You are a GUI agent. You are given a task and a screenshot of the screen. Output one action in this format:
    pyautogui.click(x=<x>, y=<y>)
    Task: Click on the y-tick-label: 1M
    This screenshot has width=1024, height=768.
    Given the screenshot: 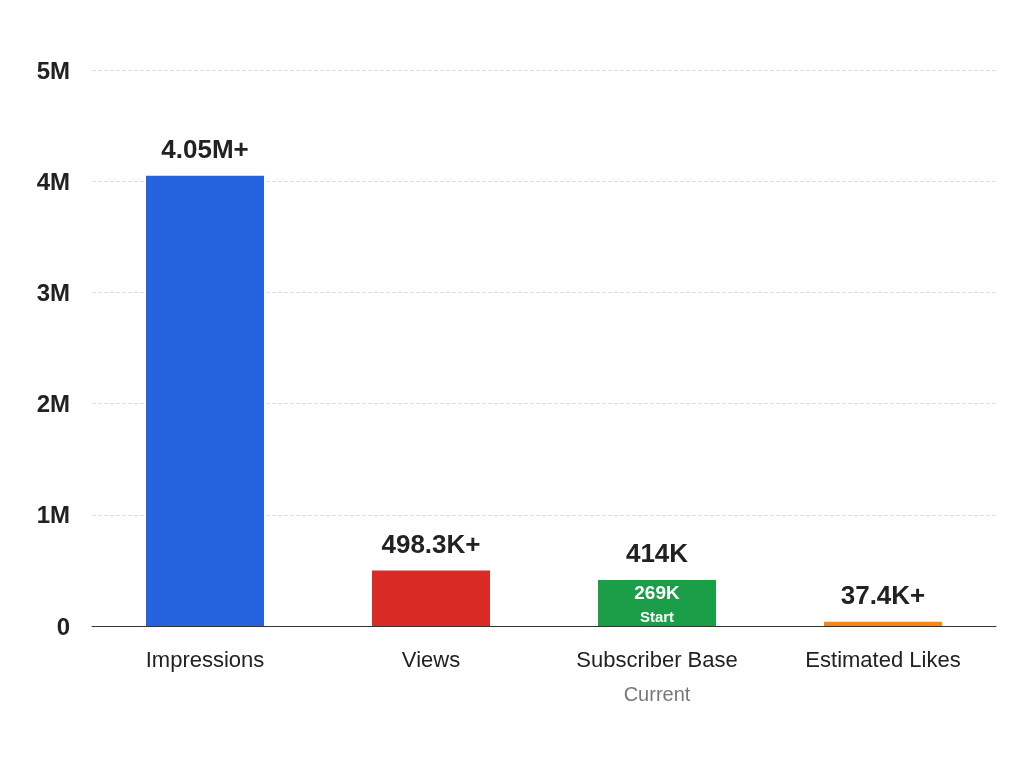 What is the action you would take?
    pyautogui.click(x=53, y=515)
    